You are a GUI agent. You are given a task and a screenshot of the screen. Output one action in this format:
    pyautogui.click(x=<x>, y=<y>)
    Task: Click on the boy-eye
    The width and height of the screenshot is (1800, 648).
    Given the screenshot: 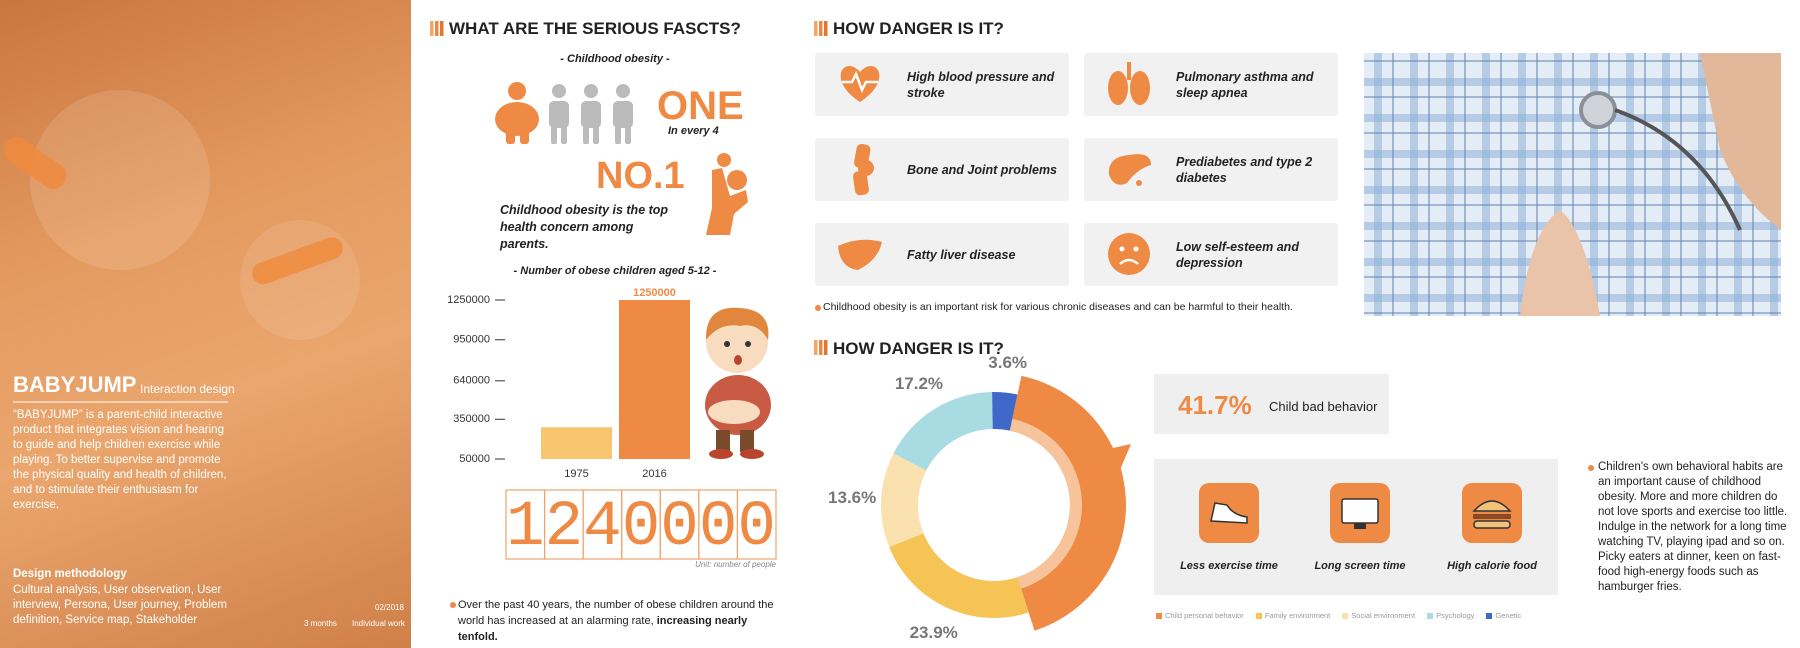 What is the action you would take?
    pyautogui.click(x=748, y=344)
    